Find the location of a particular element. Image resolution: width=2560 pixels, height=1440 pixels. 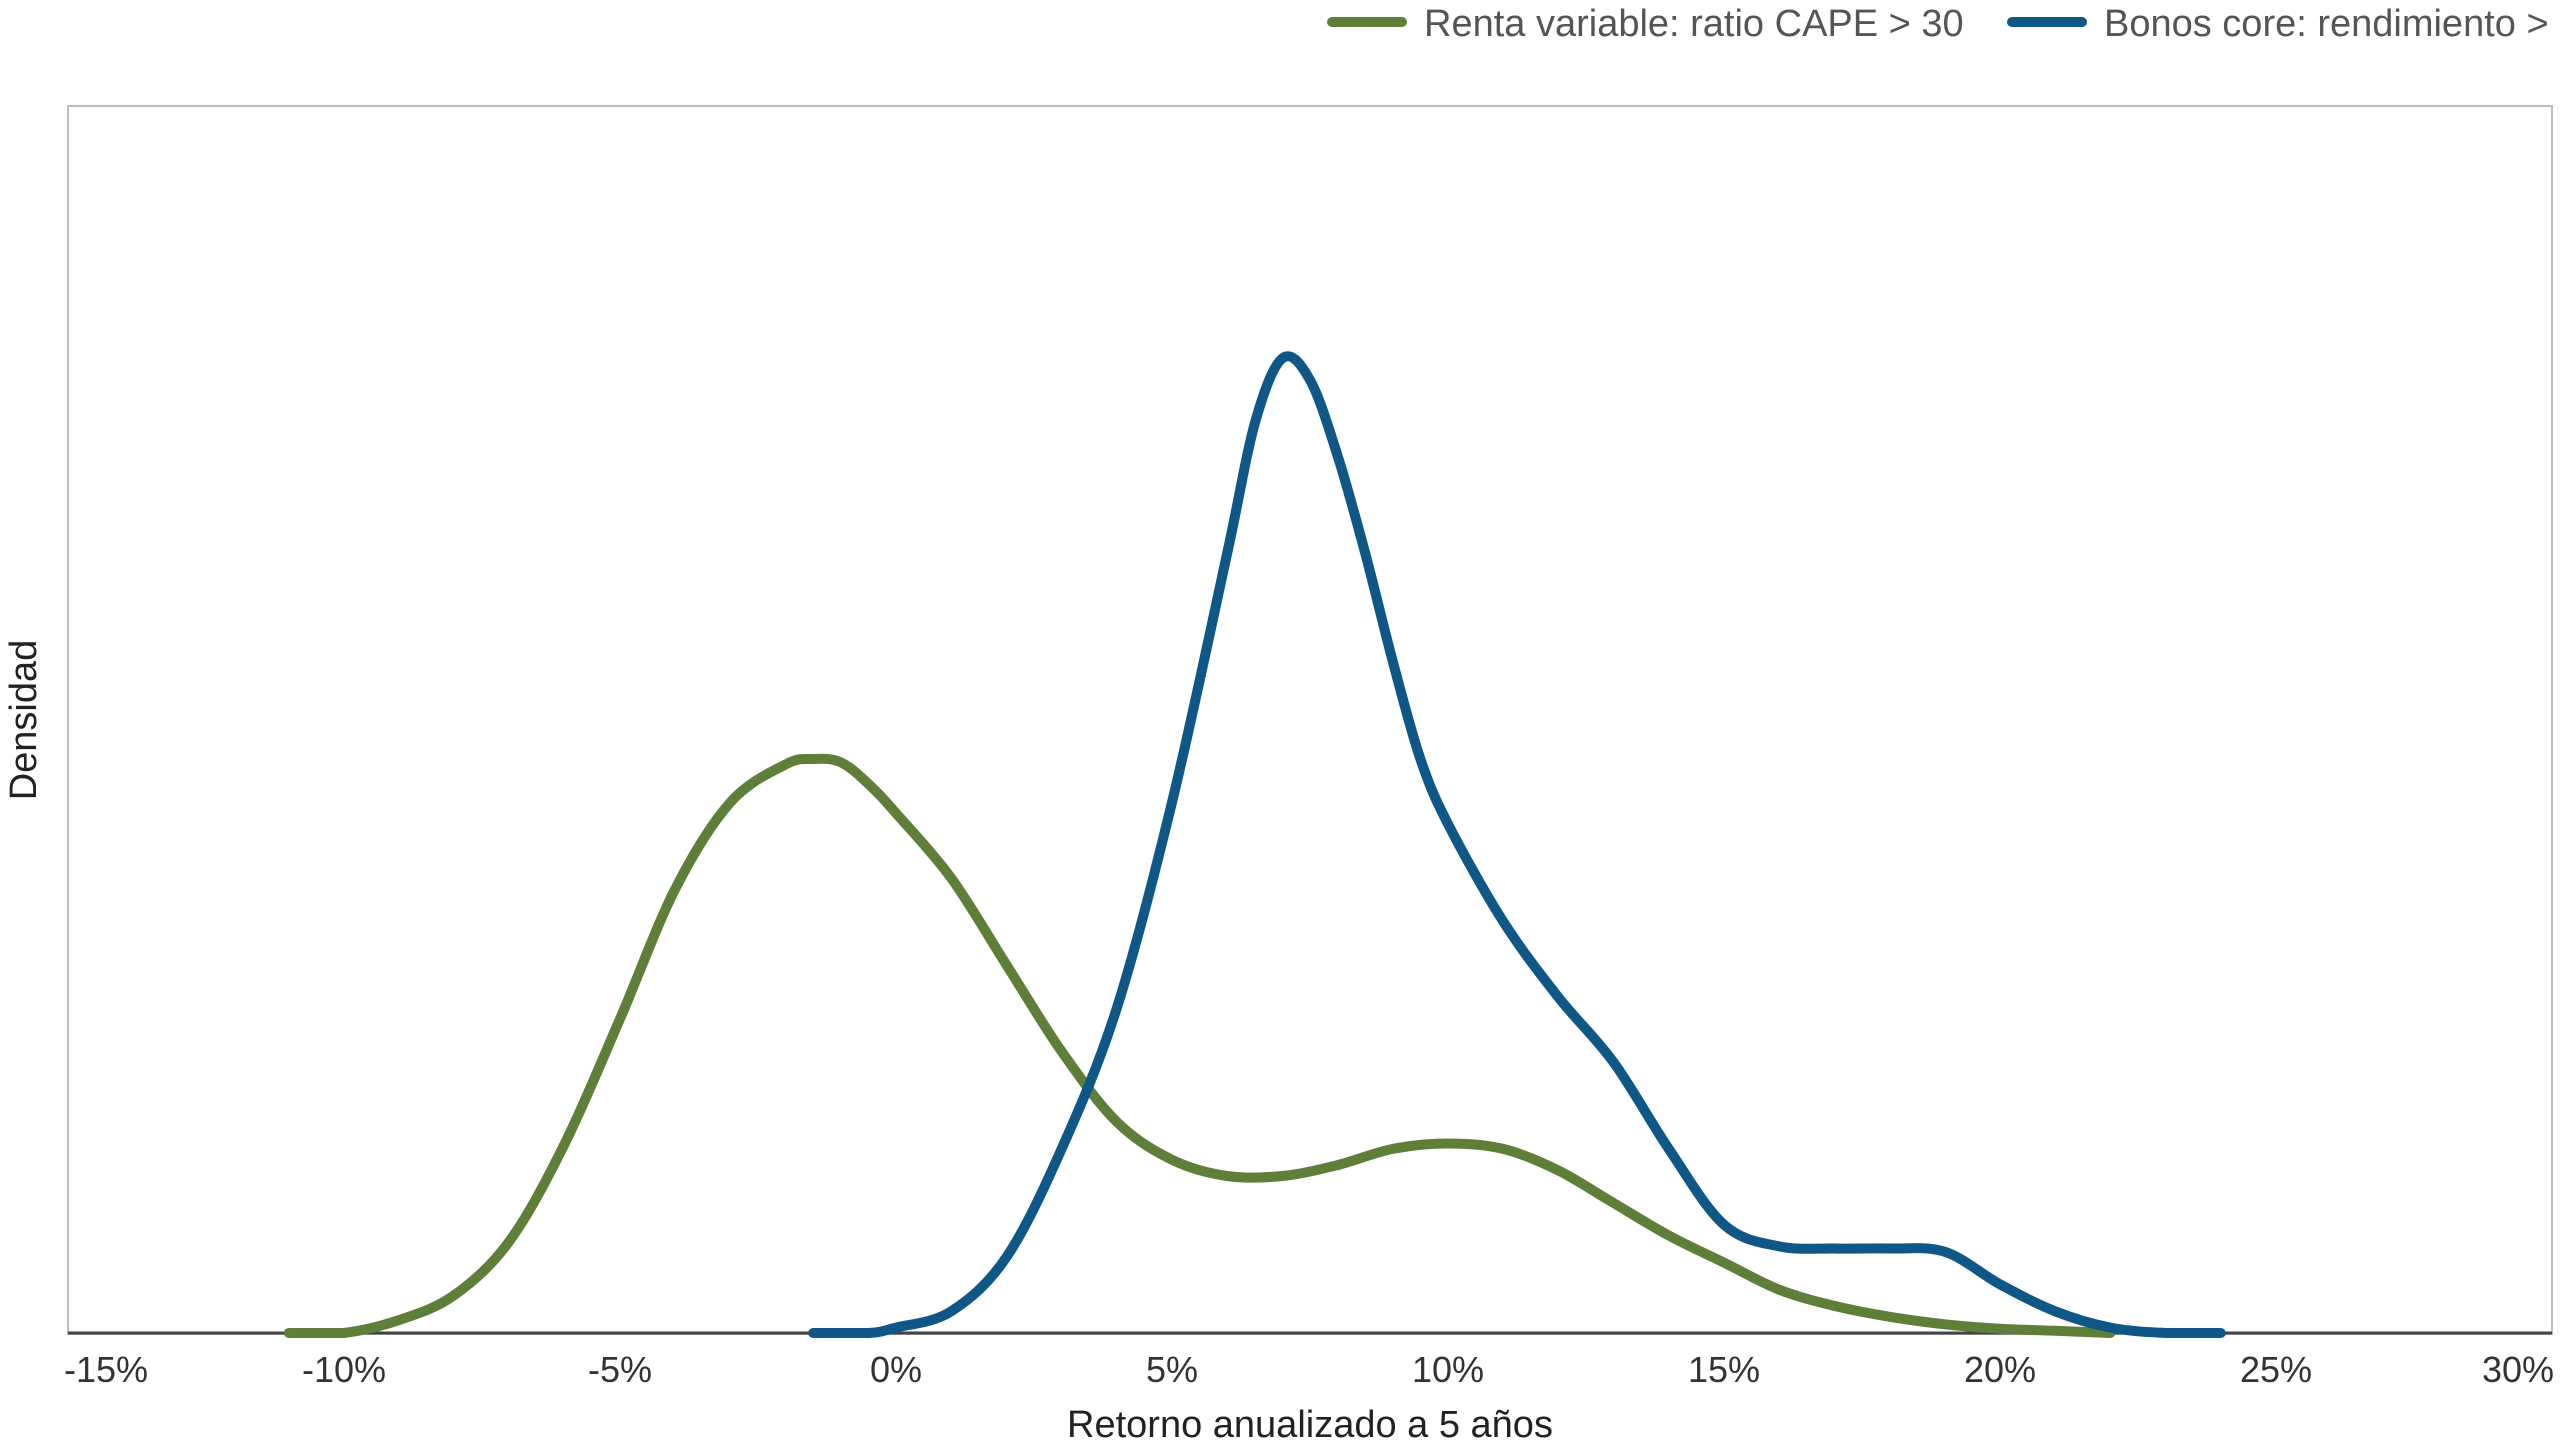

x-tick-label: 15% is located at coordinates (1724, 1369).